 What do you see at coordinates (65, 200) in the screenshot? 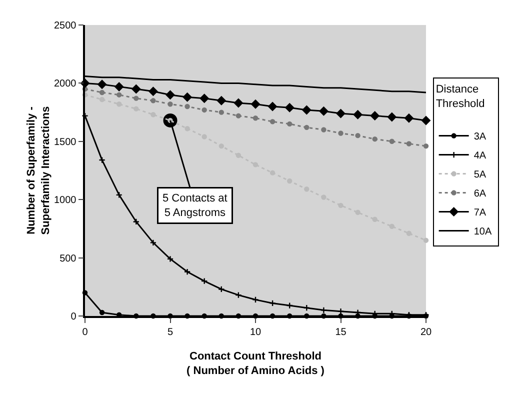
I see `y-tick-label: 1000` at bounding box center [65, 200].